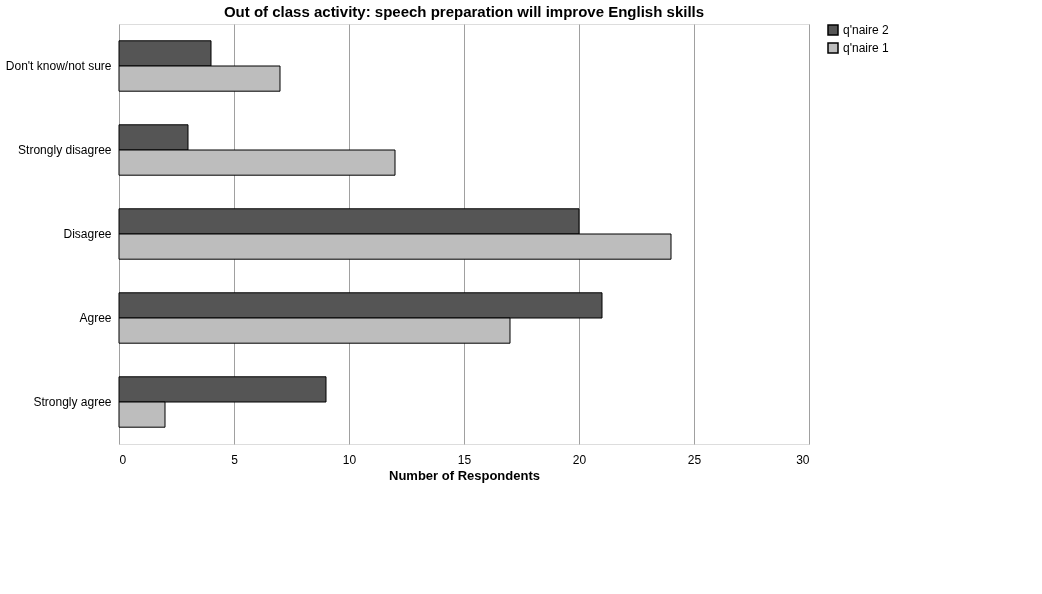 The width and height of the screenshot is (1042, 594). I want to click on y-tick-label: Agree, so click(95, 318).